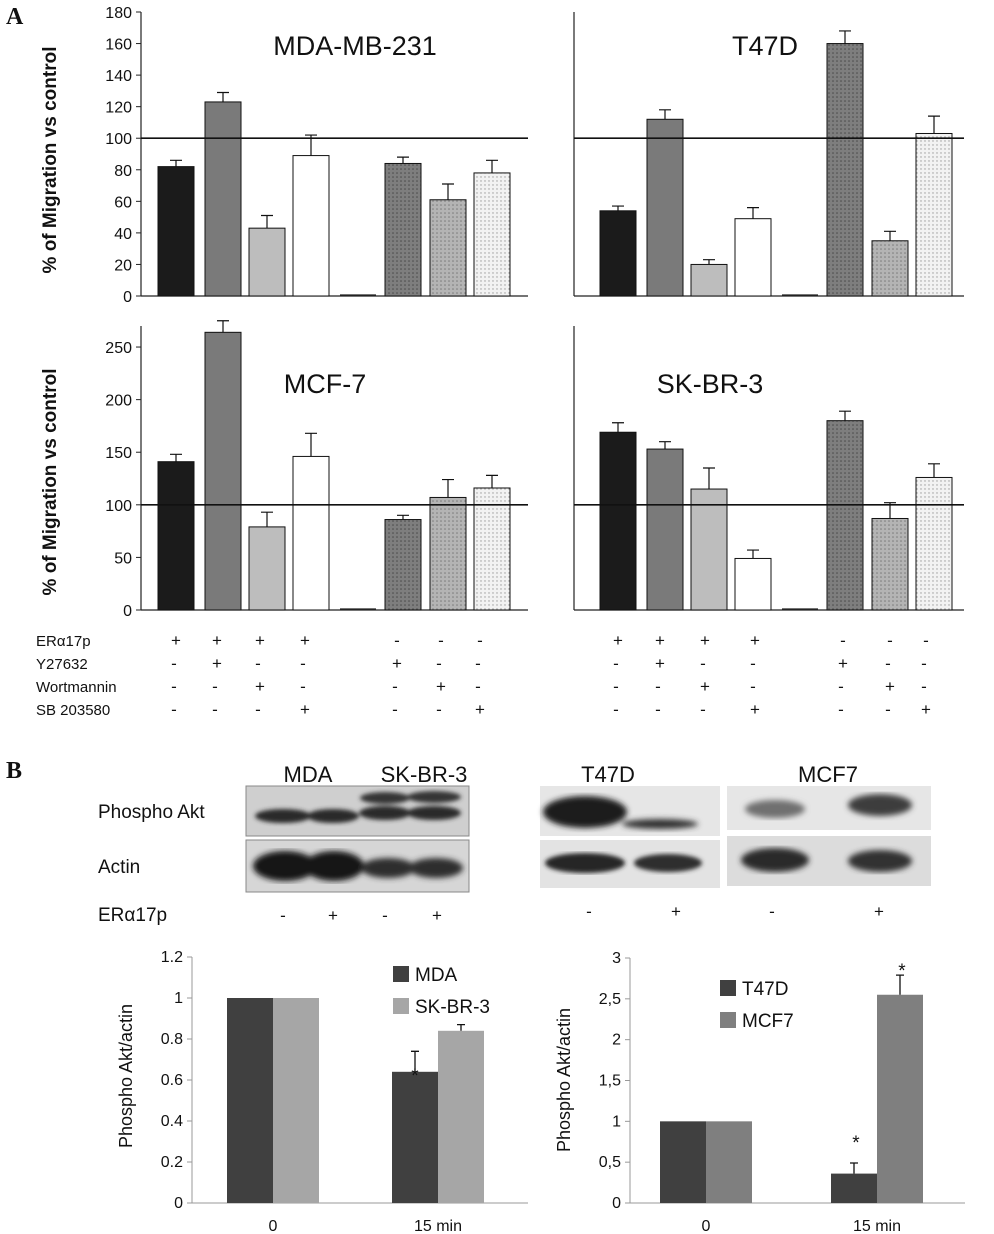  Describe the element at coordinates (616, 1040) in the screenshot. I see `y-tick-label: 2` at that location.